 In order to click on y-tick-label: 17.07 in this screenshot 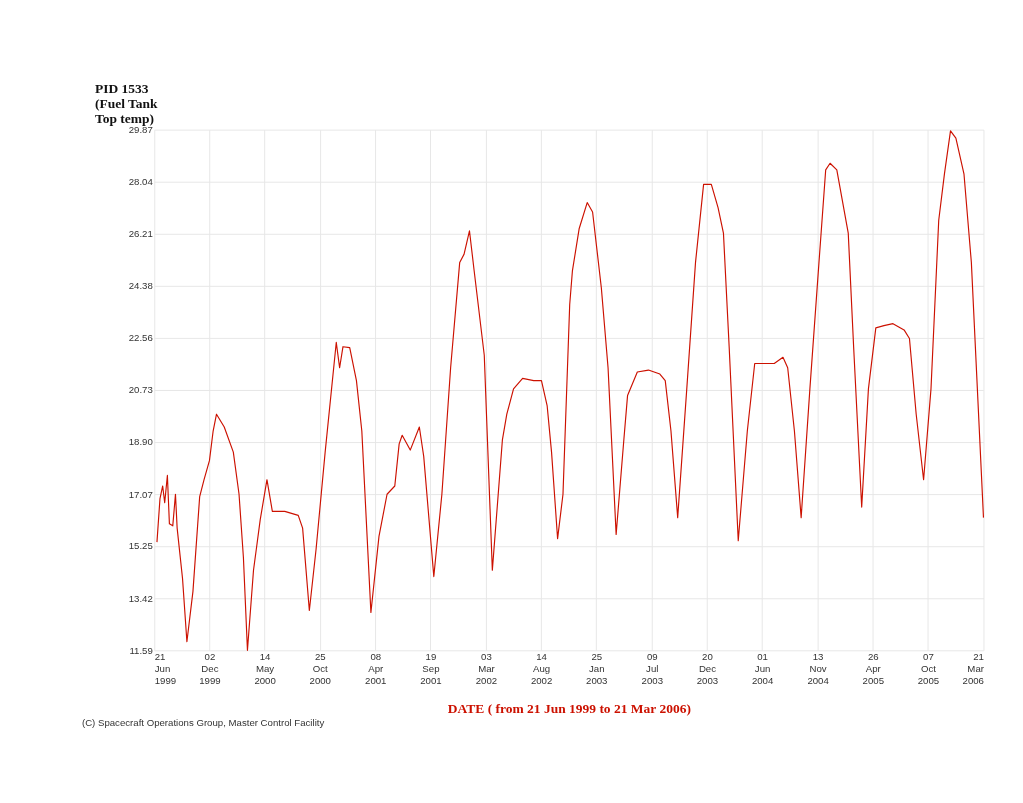, I will do `click(140, 494)`.